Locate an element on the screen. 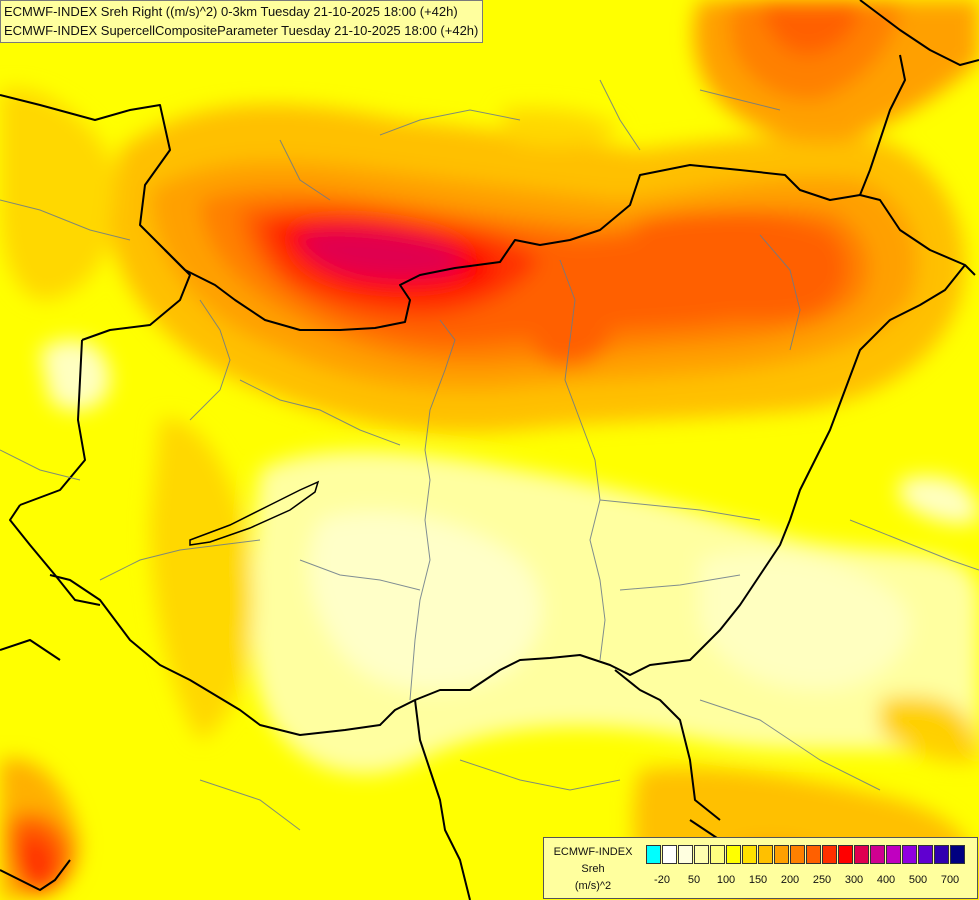  legend-unit: (m/s)^2 is located at coordinates (593, 886).